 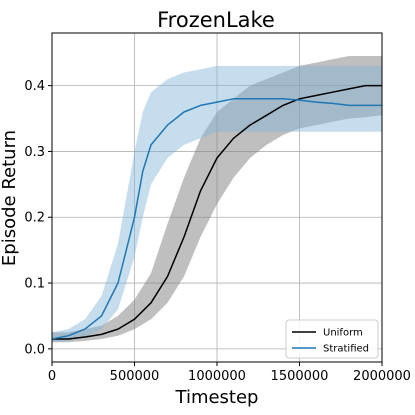 What do you see at coordinates (346, 349) in the screenshot?
I see `legend-label-stratified: Stratified` at bounding box center [346, 349].